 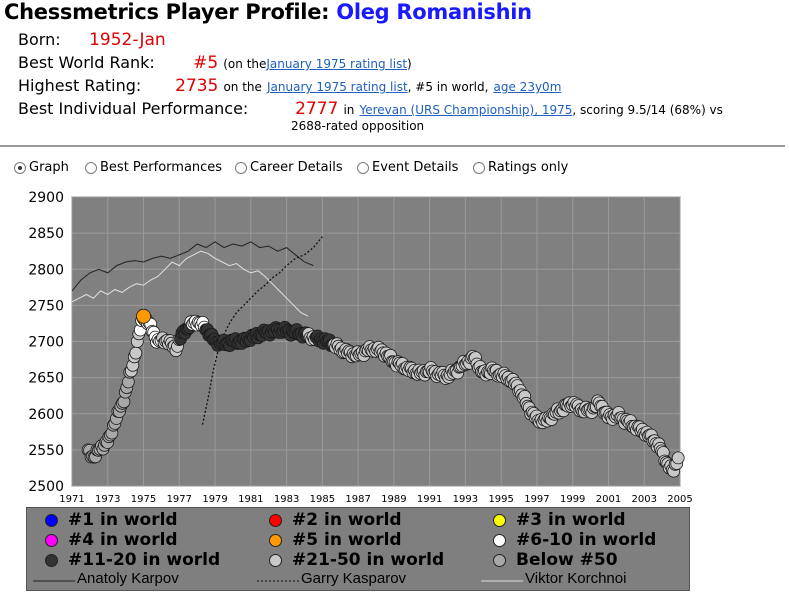 I want to click on option-career-details: Career Details, so click(x=289, y=167).